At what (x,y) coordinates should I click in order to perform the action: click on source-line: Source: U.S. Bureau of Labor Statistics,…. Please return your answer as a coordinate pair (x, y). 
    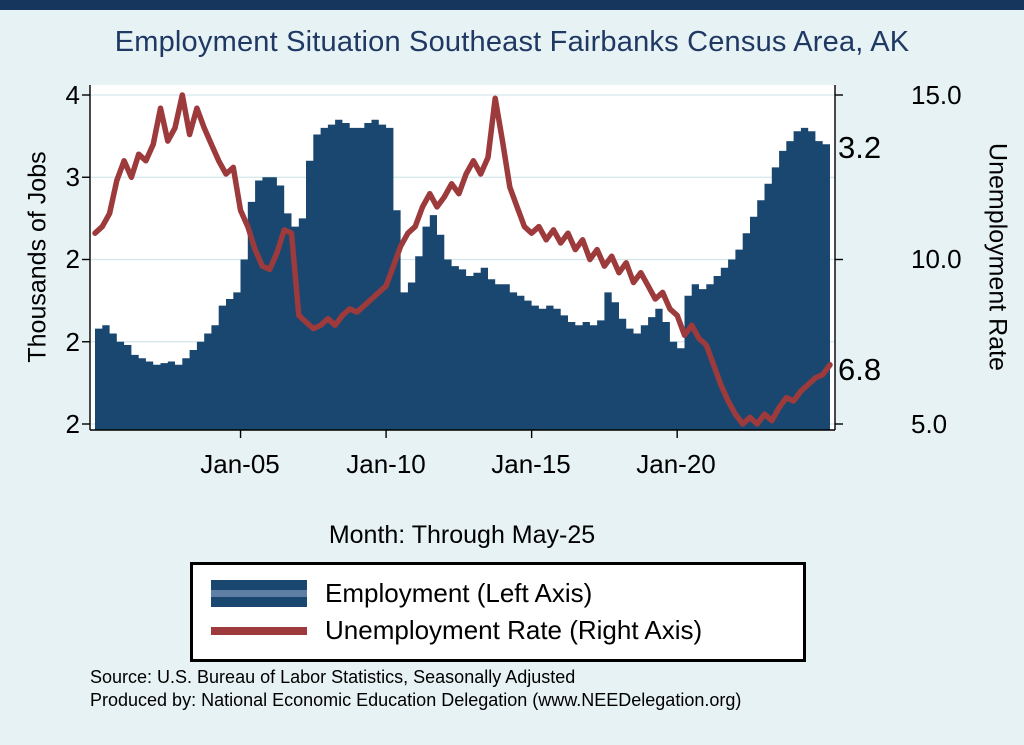
    Looking at the image, I should click on (333, 677).